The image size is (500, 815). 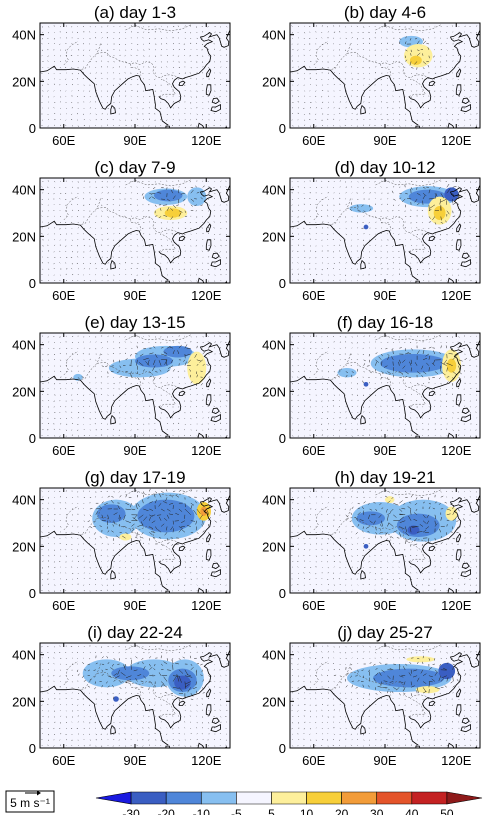 I want to click on reference-vector-legend: 5 m s⁻¹, so click(x=30, y=801).